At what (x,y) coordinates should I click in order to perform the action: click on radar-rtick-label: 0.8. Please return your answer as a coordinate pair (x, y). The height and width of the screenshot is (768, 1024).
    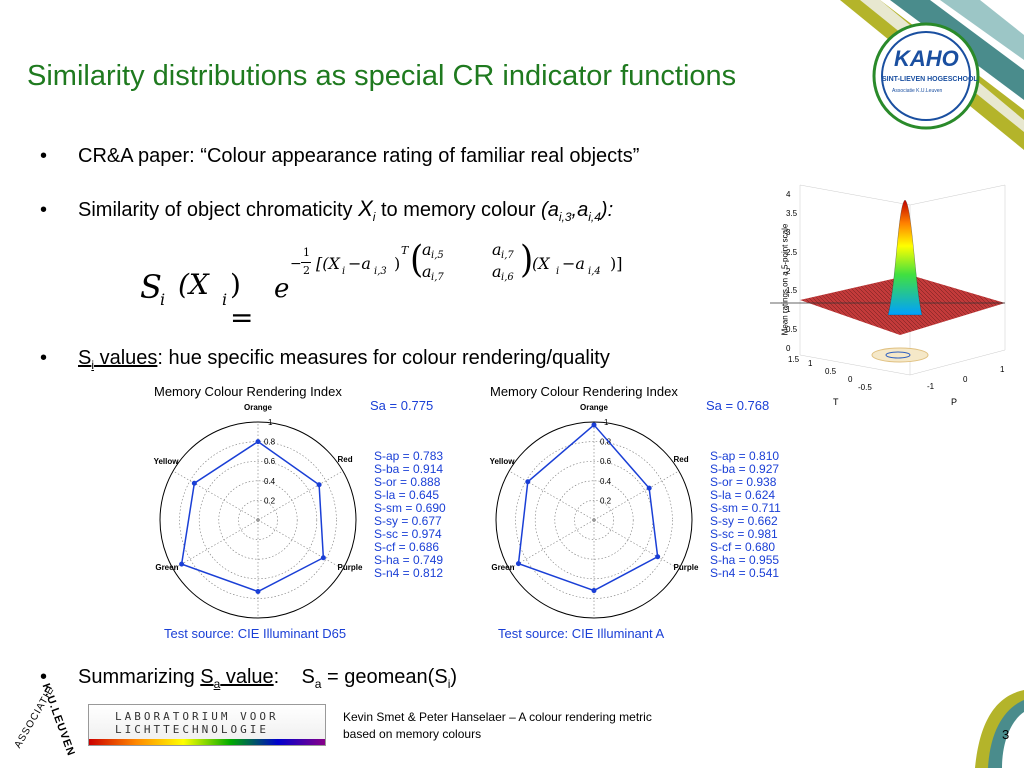
    Looking at the image, I should click on (606, 442).